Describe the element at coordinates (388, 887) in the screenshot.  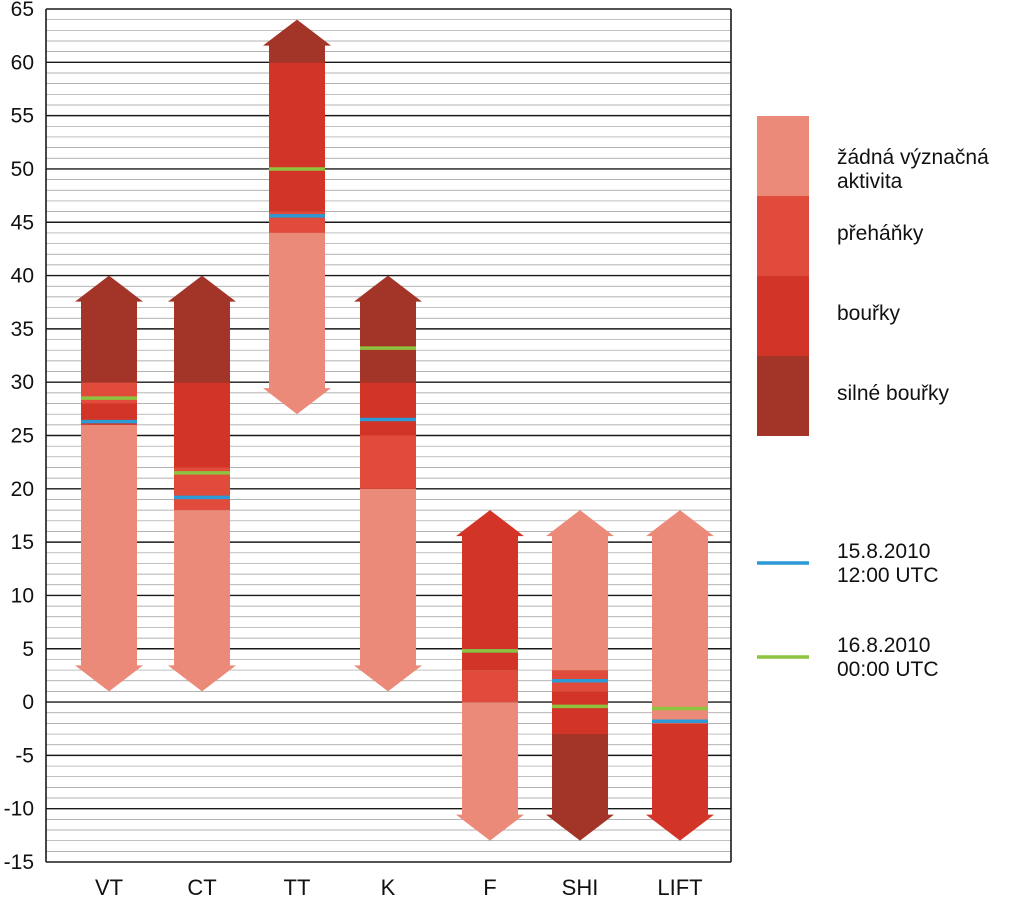
I see `x-tick-label: K` at that location.